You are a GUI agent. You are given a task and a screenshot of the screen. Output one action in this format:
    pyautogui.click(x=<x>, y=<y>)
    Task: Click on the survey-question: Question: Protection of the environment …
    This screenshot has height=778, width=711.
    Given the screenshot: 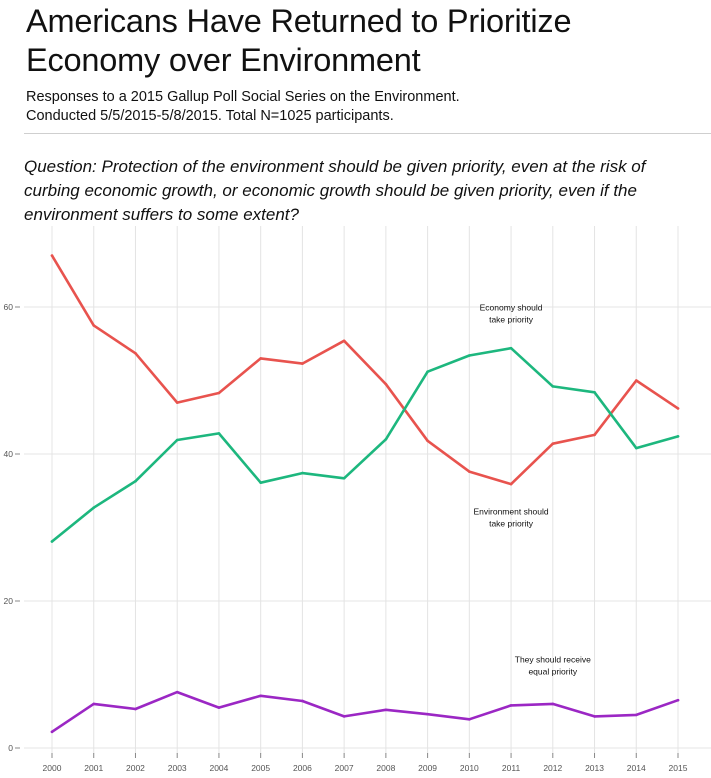 What is the action you would take?
    pyautogui.click(x=366, y=191)
    